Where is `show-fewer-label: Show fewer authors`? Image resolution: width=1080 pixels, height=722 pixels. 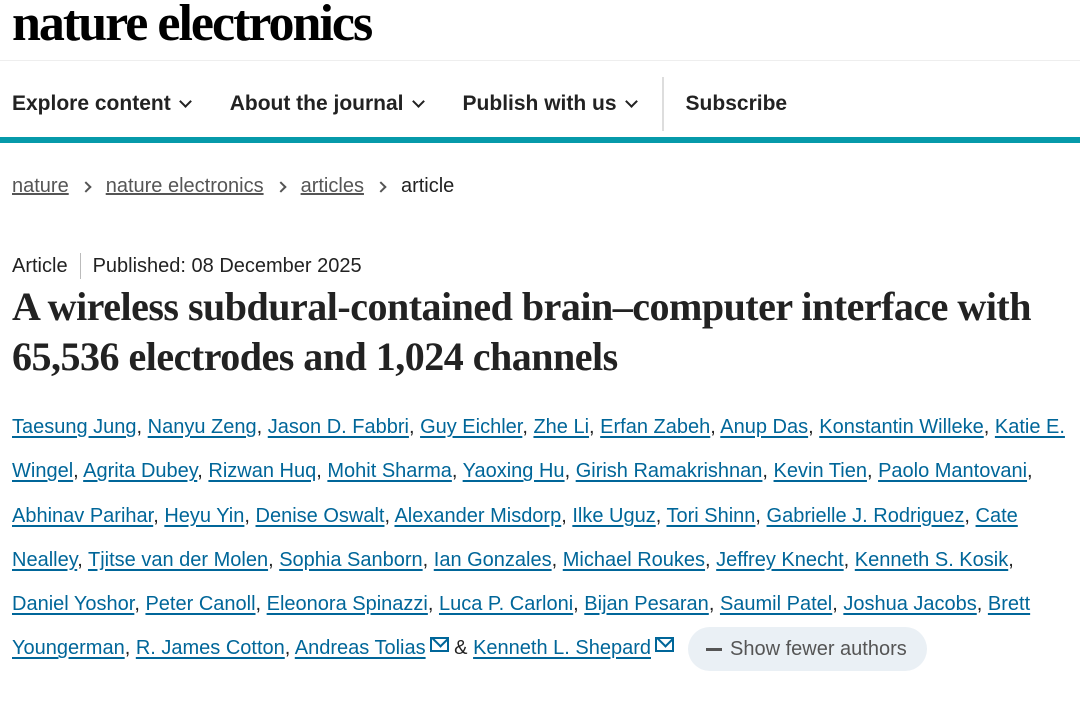
show-fewer-label: Show fewer authors is located at coordinates (818, 649).